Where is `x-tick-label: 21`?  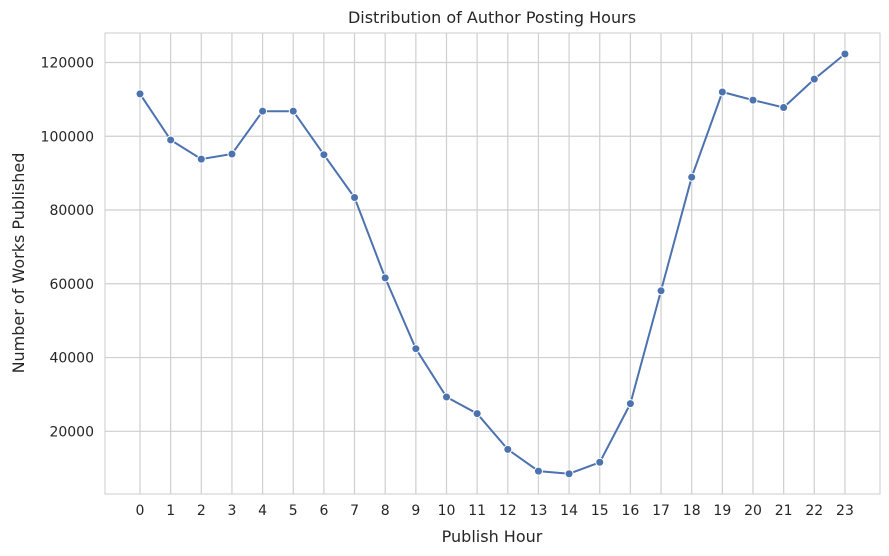
x-tick-label: 21 is located at coordinates (784, 511).